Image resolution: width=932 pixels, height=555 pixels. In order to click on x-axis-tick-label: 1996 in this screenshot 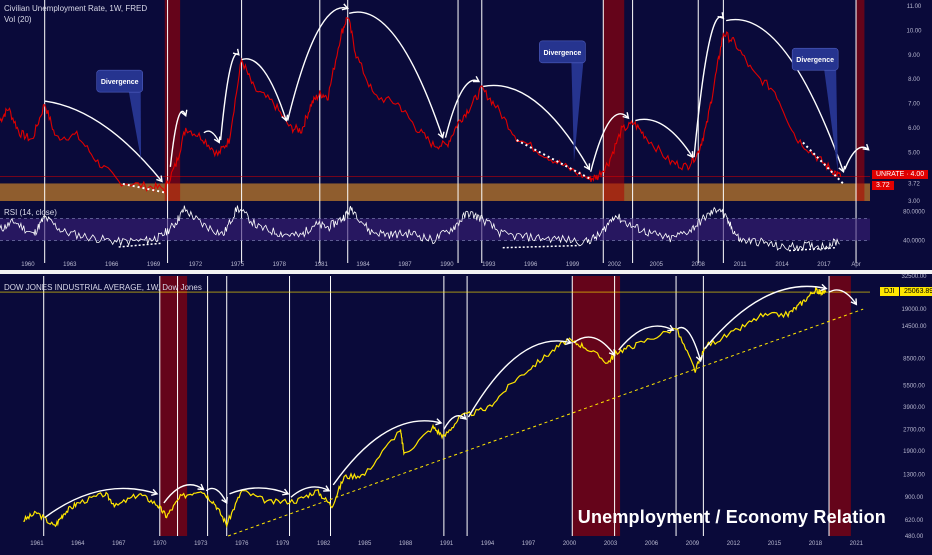, I will do `click(531, 265)`.